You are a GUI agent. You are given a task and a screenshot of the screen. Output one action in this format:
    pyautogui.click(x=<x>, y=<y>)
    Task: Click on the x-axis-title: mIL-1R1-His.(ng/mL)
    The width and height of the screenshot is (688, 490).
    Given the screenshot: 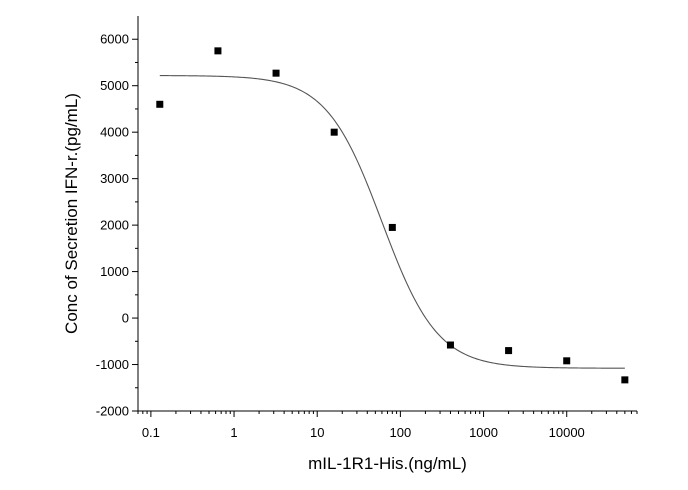 What is the action you would take?
    pyautogui.click(x=387, y=463)
    